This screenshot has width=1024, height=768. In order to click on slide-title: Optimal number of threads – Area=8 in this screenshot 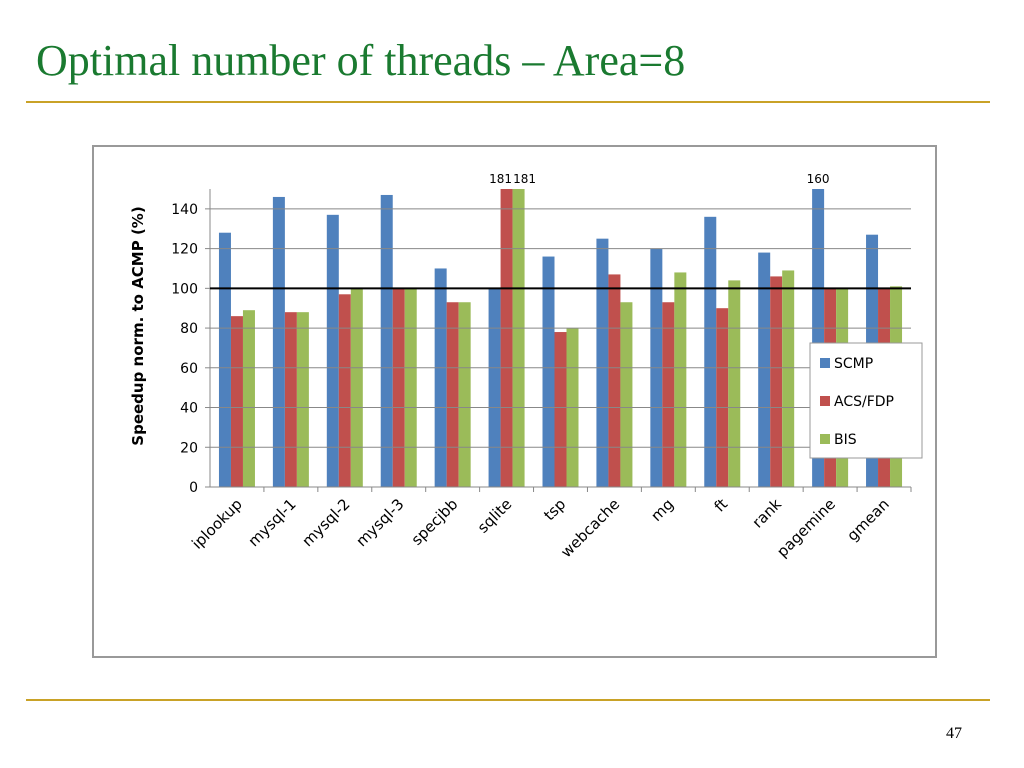, I will do `click(360, 60)`.